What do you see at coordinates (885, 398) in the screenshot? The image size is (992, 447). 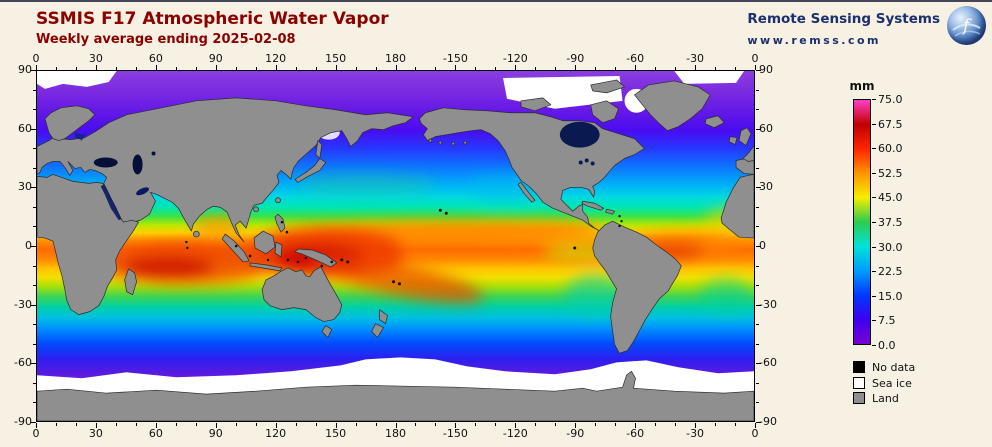 I see `legend-label: Land` at bounding box center [885, 398].